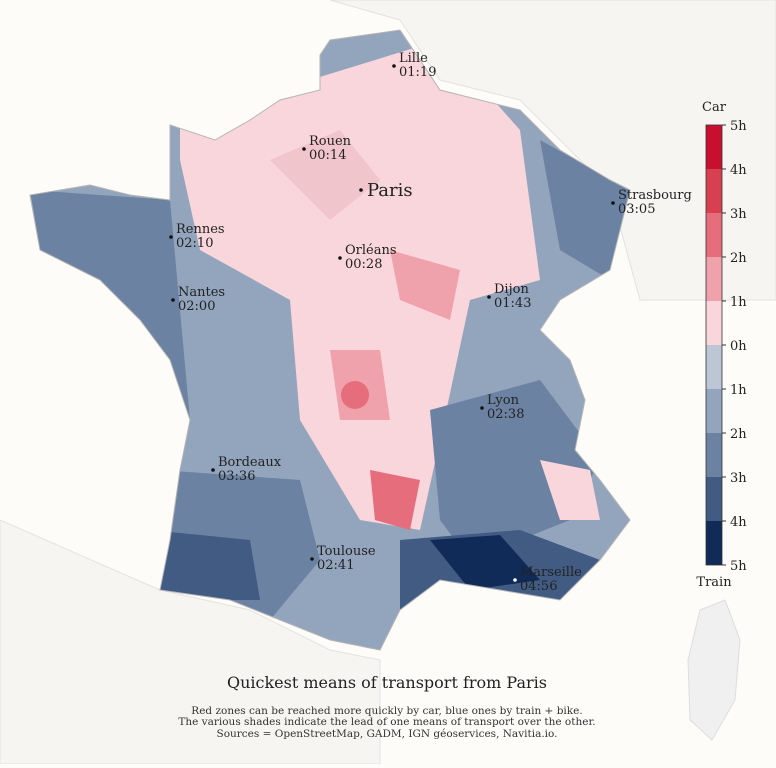  I want to click on city-time: 02:10, so click(194, 243).